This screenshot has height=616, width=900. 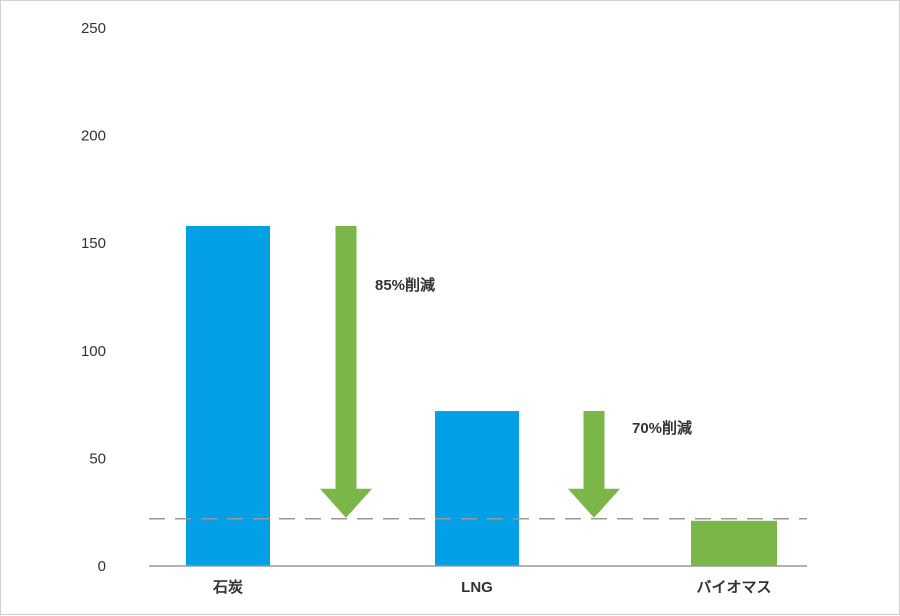 I want to click on y-tick-label: 50, so click(x=97, y=458).